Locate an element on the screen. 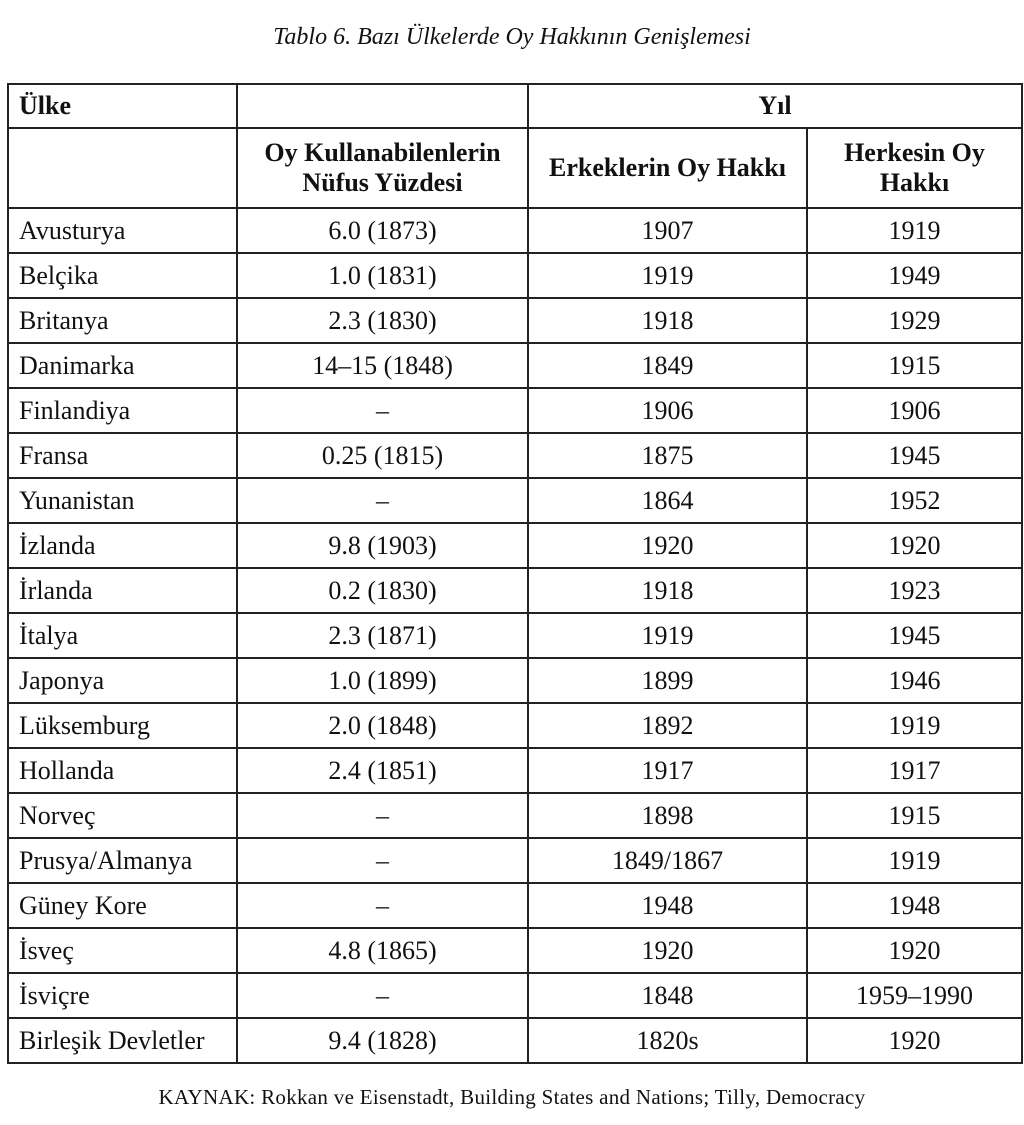  percent-cell: 1.0 (1831) is located at coordinates (382, 275).